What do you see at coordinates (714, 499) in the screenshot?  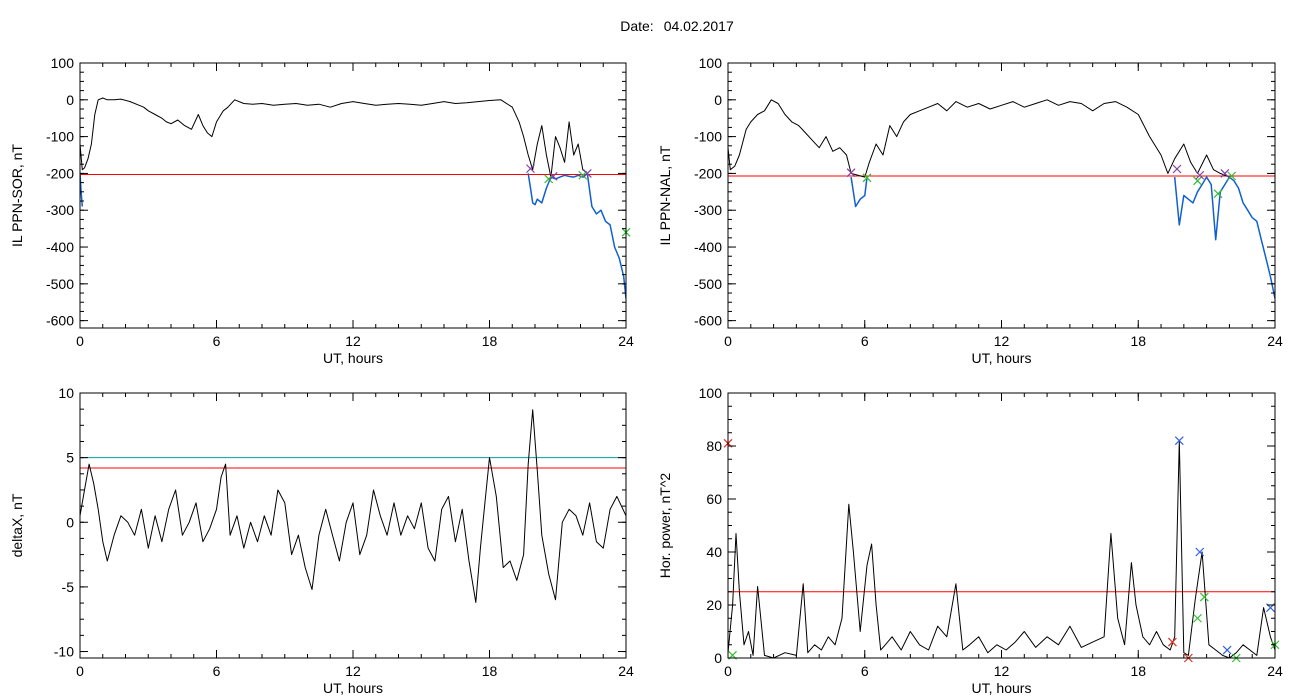 I see `y-tick-label: 60` at bounding box center [714, 499].